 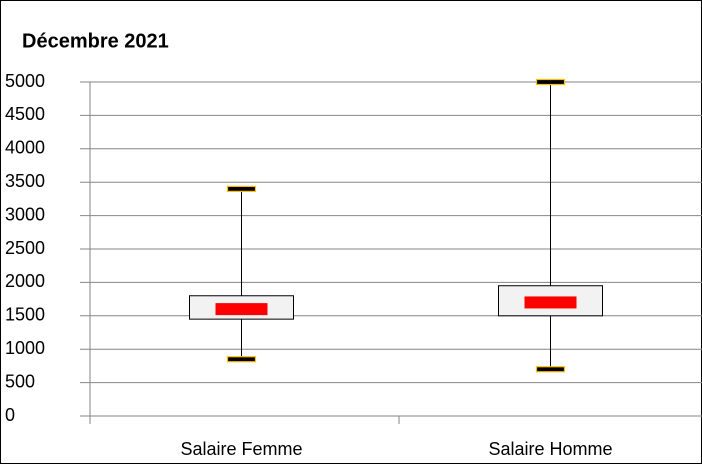 I want to click on y-tick-label: 2500, so click(x=25, y=248).